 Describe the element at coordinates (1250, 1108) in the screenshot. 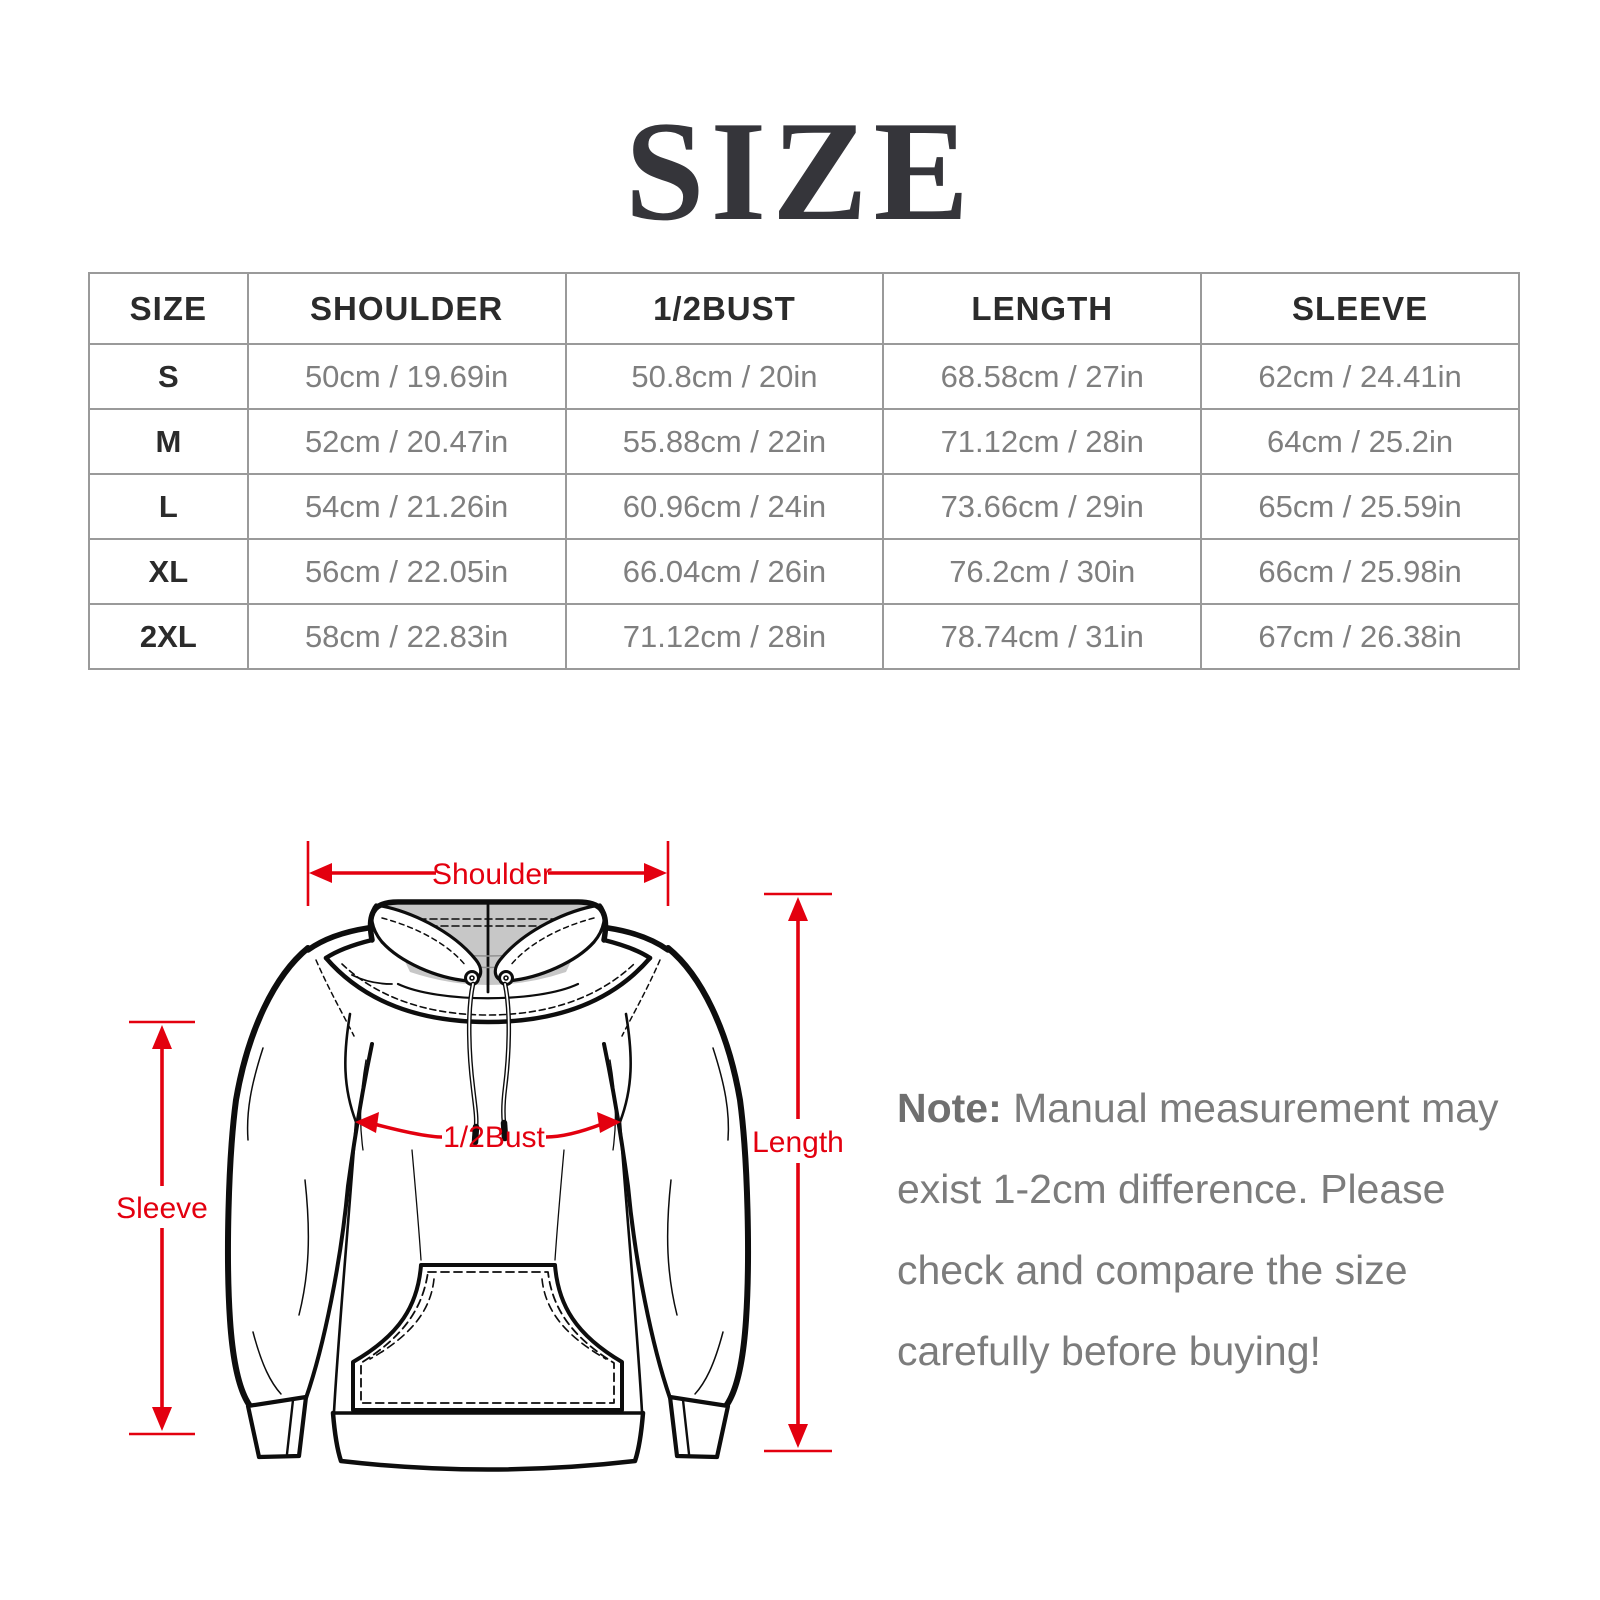

I see `note-text: Manual measurement may` at that location.